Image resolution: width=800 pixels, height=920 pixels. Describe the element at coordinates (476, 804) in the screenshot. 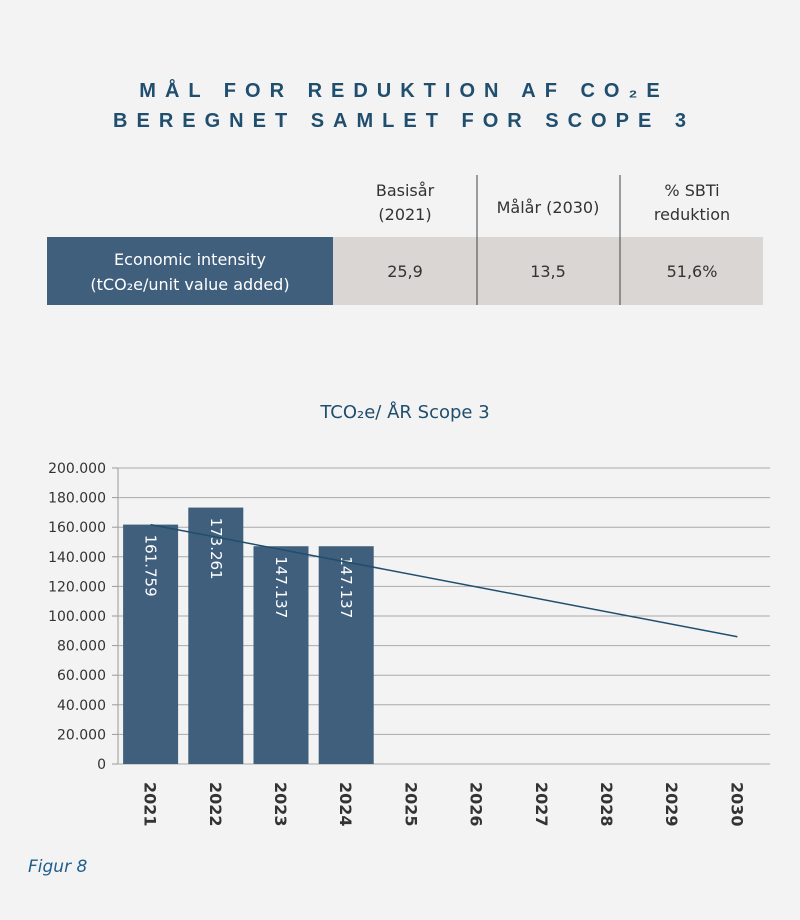

I see `x-tick-label: 2026` at that location.